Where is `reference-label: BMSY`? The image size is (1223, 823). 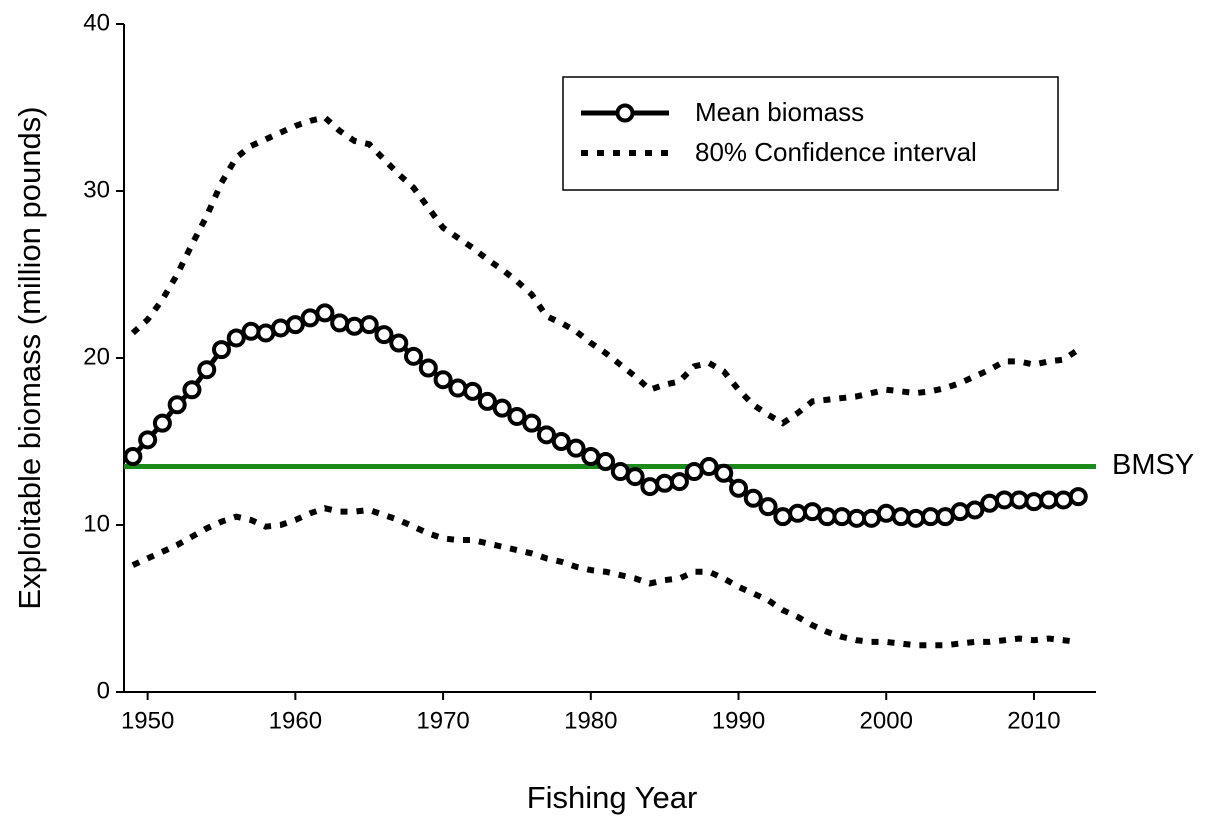
reference-label: BMSY is located at coordinates (1153, 465).